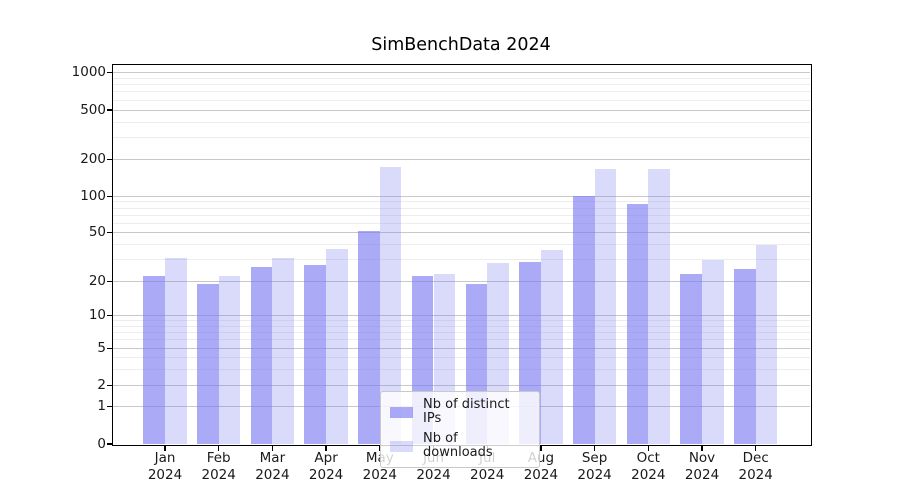 The image size is (900, 500). Describe the element at coordinates (766, 344) in the screenshot. I see `bar-downloads-dec` at that location.